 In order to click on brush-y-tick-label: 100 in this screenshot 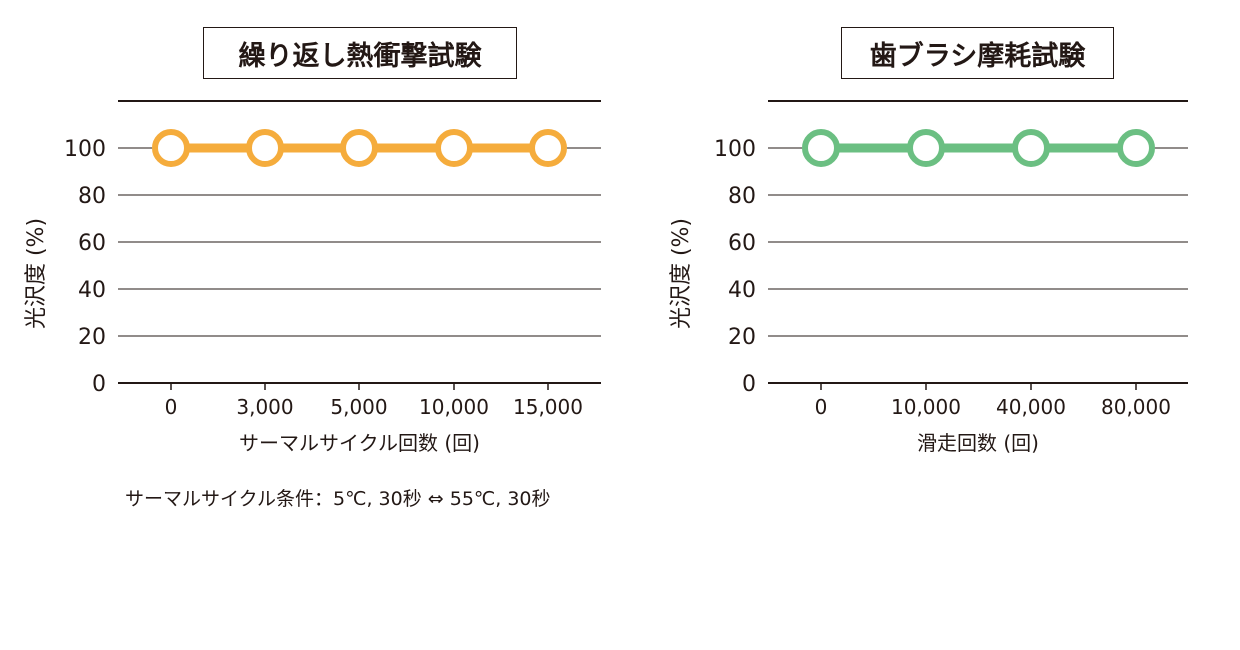, I will do `click(735, 149)`.